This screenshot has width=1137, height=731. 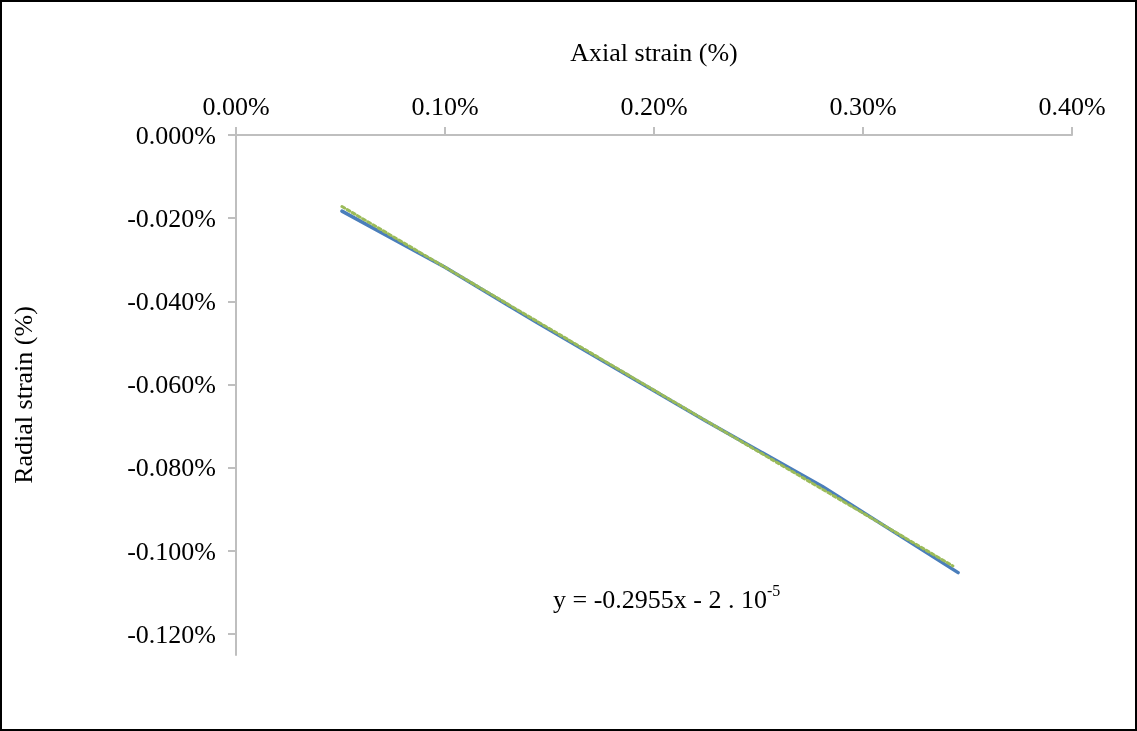 I want to click on y-tick-label: -0.060%, so click(x=171, y=385).